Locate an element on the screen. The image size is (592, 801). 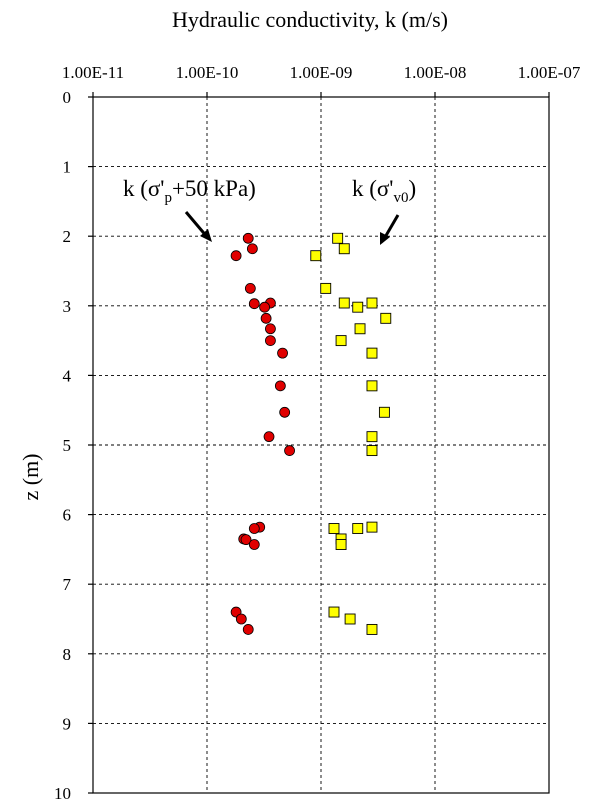
annotation-preconsolidation-arrowhead is located at coordinates (206, 235).